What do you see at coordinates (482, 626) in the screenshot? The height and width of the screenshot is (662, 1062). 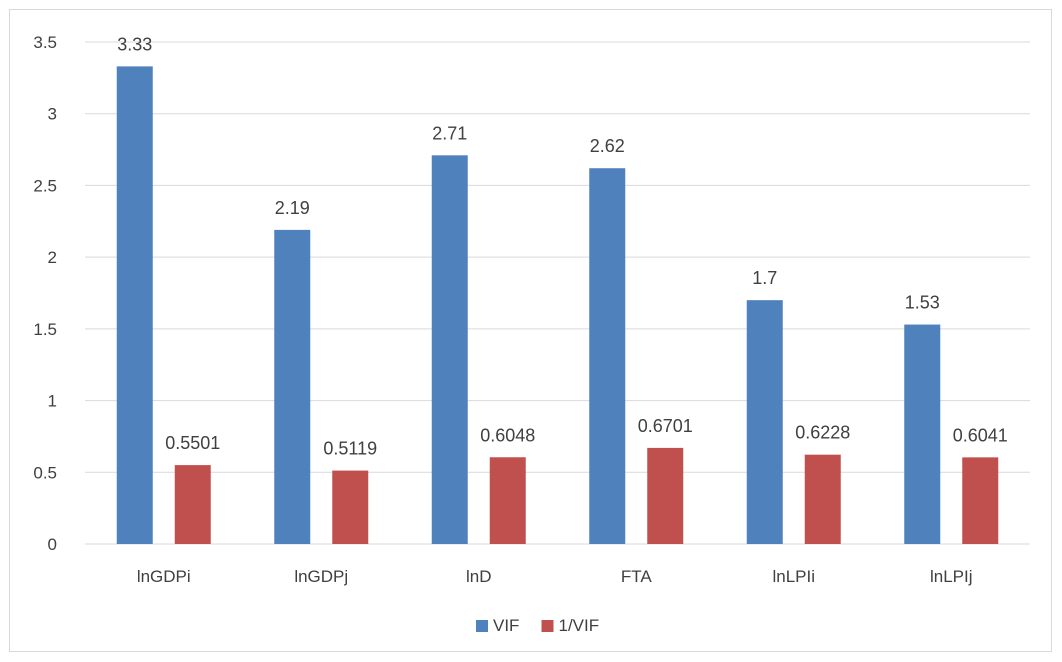 I see `legend-swatch-vif` at bounding box center [482, 626].